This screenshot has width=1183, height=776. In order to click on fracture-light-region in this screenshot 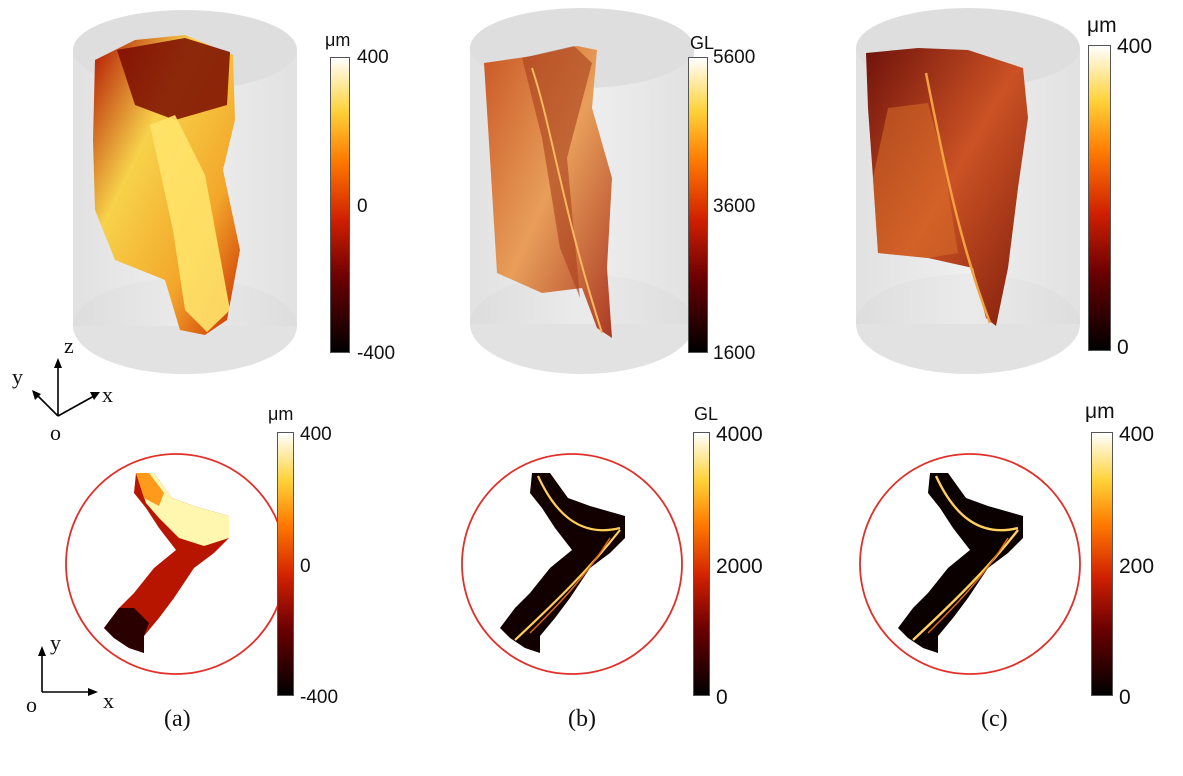, I will do `click(915, 180)`.